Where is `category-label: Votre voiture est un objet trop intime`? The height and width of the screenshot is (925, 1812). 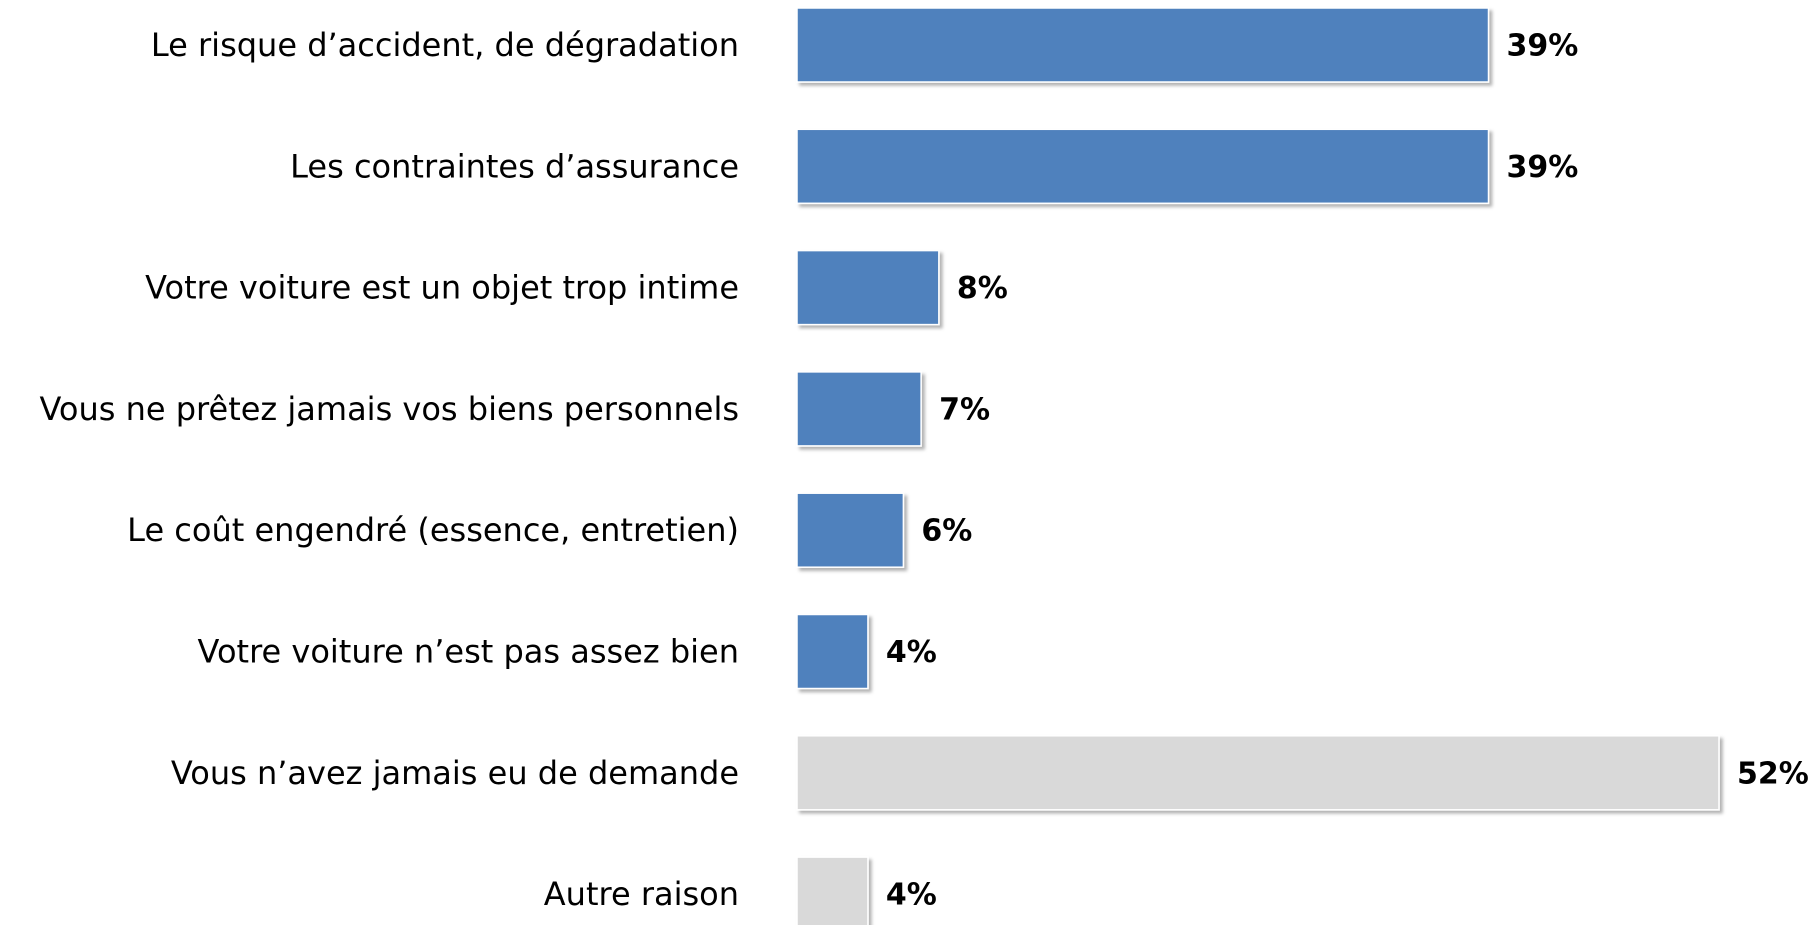 category-label: Votre voiture est un objet trop intime is located at coordinates (442, 288).